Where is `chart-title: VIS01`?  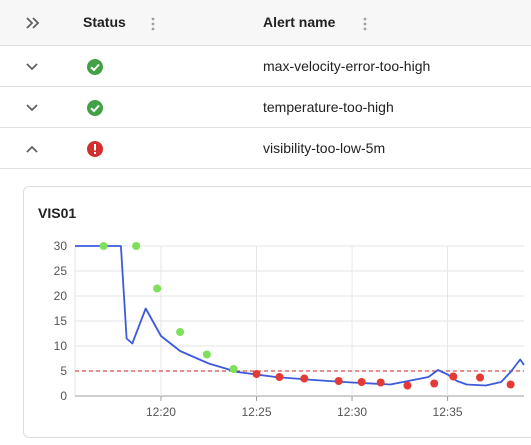 chart-title: VIS01 is located at coordinates (57, 213).